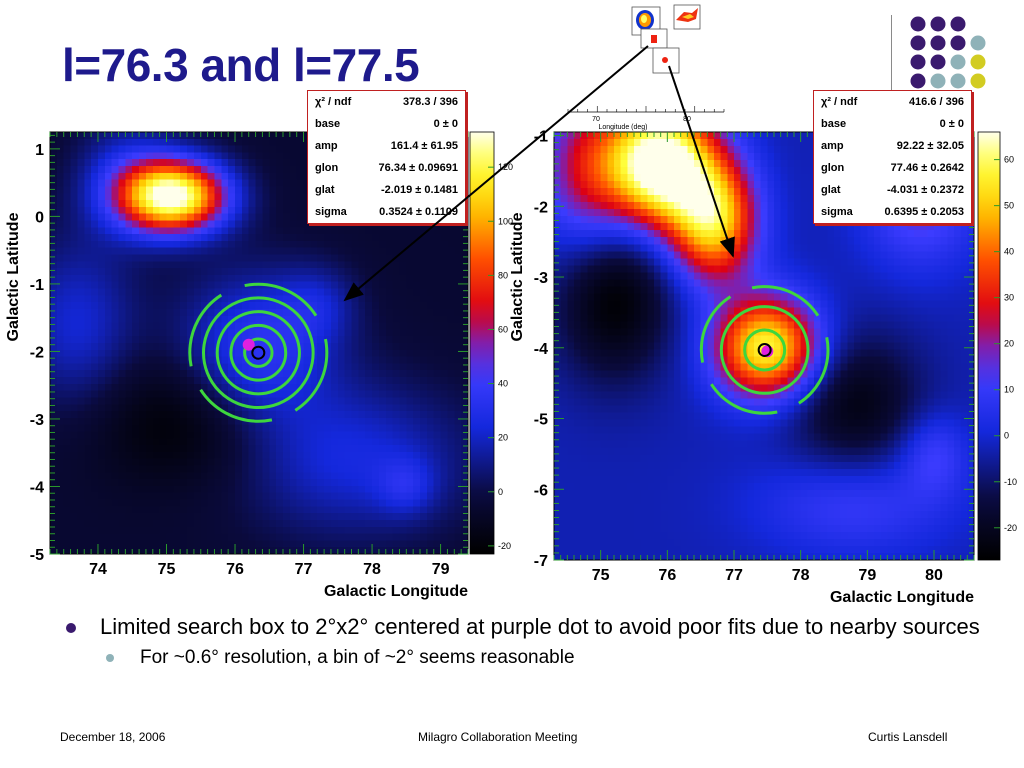  Describe the element at coordinates (386, 102) in the screenshot. I see `stat-row: χ² / ndf 378.3 / 396` at that location.